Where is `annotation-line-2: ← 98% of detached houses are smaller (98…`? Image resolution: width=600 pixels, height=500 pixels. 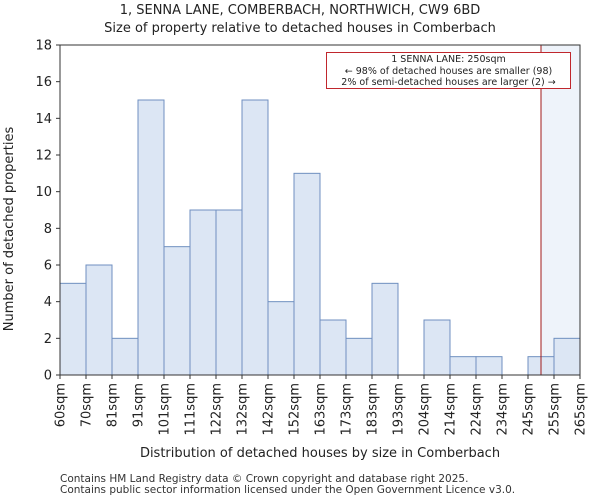
annotation-line-2: ← 98% of detached houses are smaller (98… is located at coordinates (448, 71).